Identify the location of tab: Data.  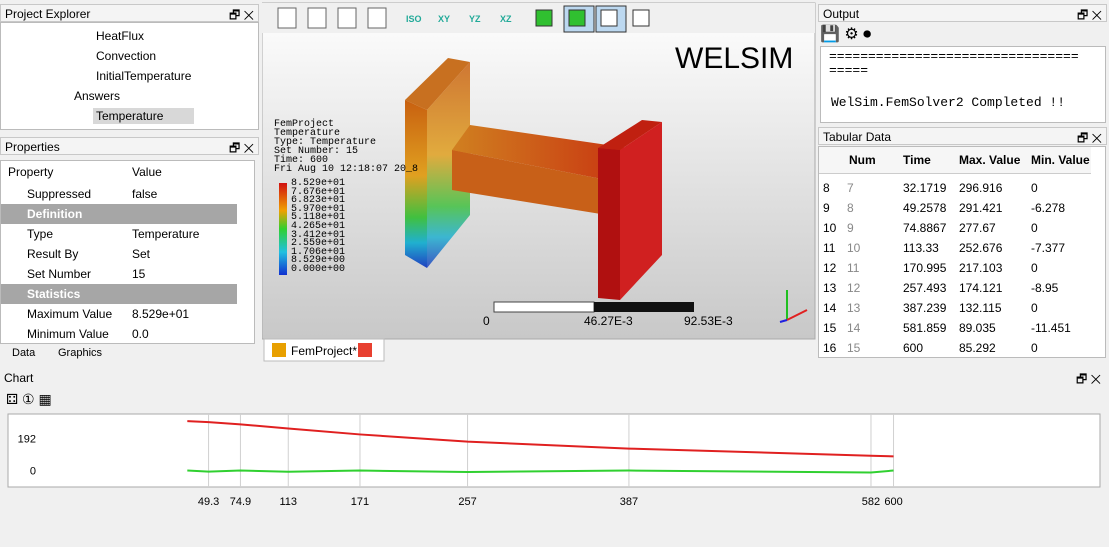
(24, 353).